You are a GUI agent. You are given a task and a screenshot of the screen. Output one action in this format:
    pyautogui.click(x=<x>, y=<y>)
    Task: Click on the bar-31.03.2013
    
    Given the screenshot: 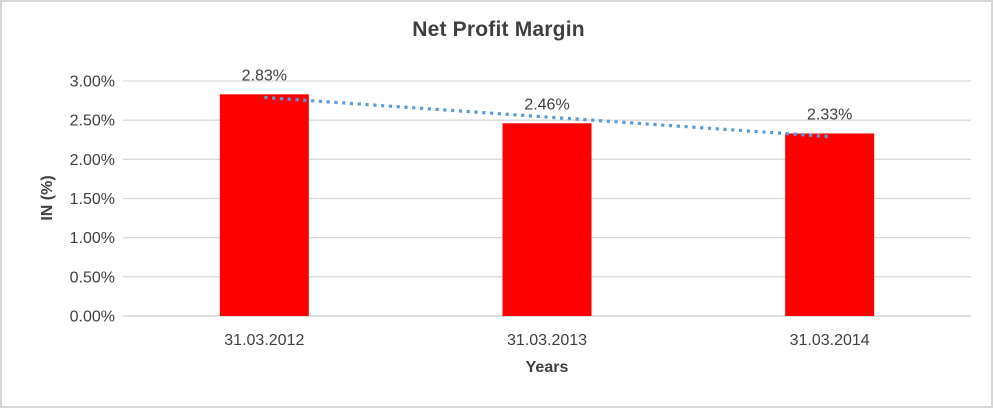 What is the action you would take?
    pyautogui.click(x=547, y=219)
    